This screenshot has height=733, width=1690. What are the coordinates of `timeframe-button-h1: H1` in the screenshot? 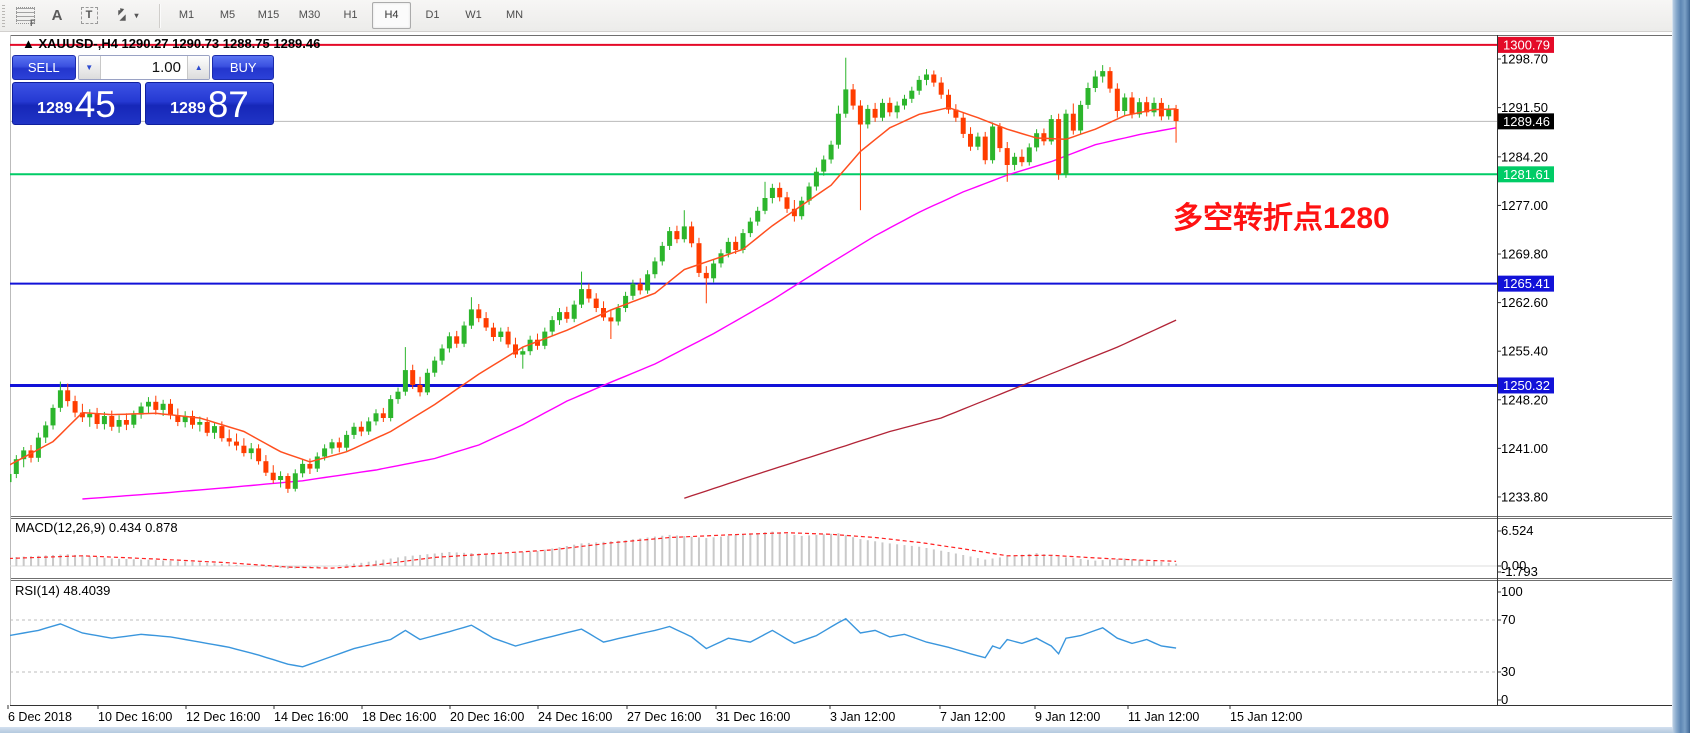 It's located at (350, 15).